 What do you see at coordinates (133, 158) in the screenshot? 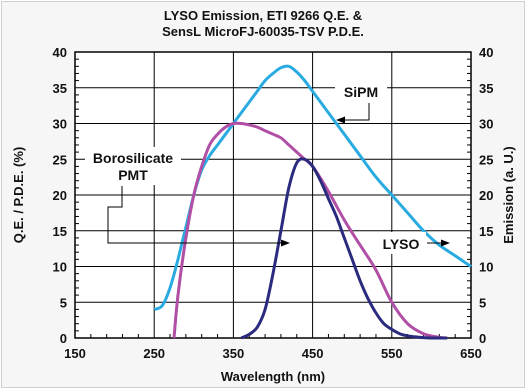
I see `annotation-pmt-label-1: Borosilicate` at bounding box center [133, 158].